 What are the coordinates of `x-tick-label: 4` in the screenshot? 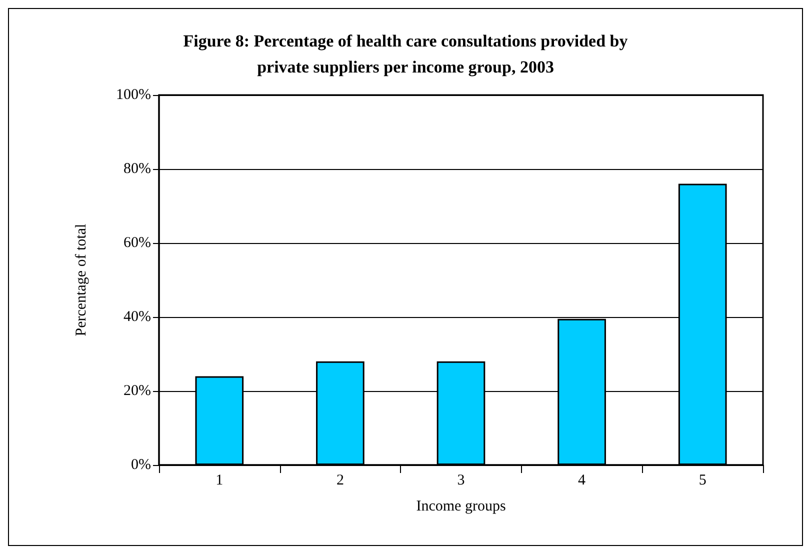 It's located at (582, 480).